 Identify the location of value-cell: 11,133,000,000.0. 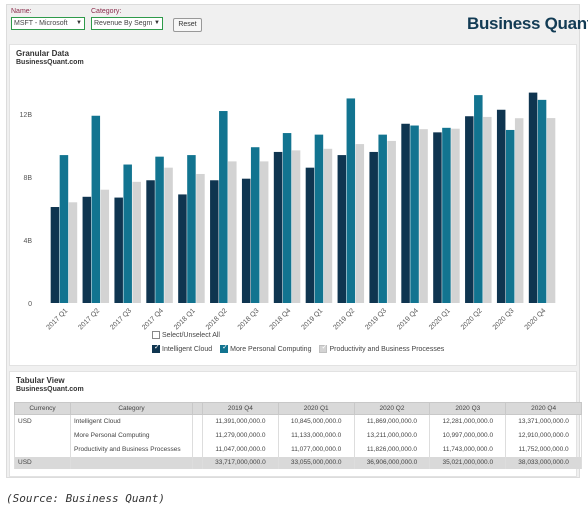
(316, 435).